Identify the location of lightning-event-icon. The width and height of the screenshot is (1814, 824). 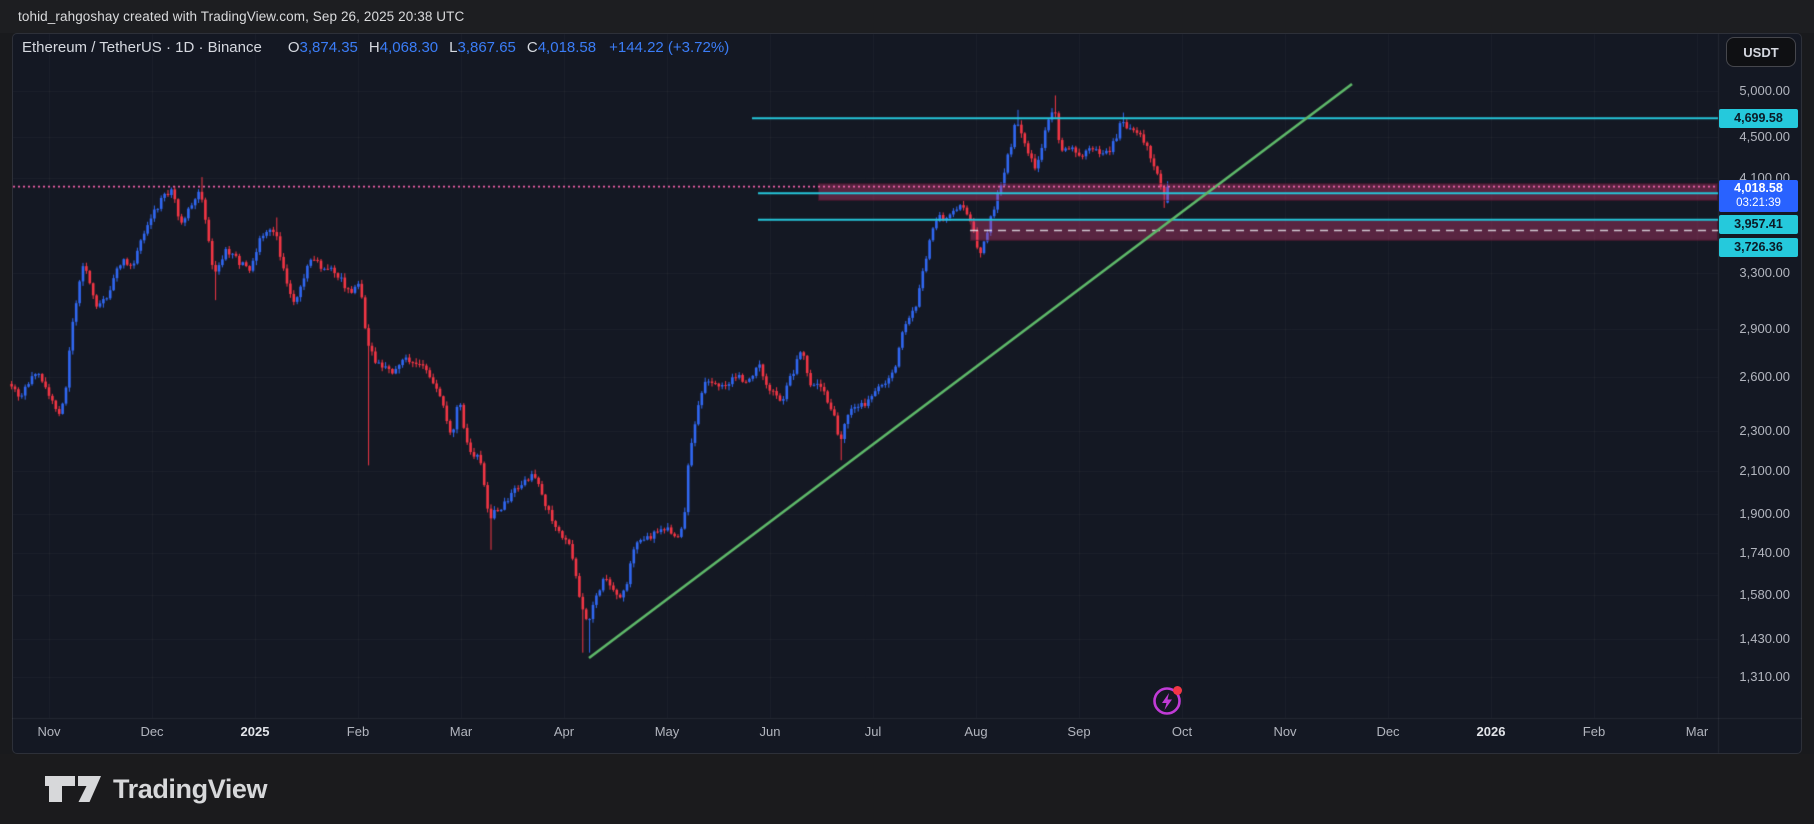
(1168, 700).